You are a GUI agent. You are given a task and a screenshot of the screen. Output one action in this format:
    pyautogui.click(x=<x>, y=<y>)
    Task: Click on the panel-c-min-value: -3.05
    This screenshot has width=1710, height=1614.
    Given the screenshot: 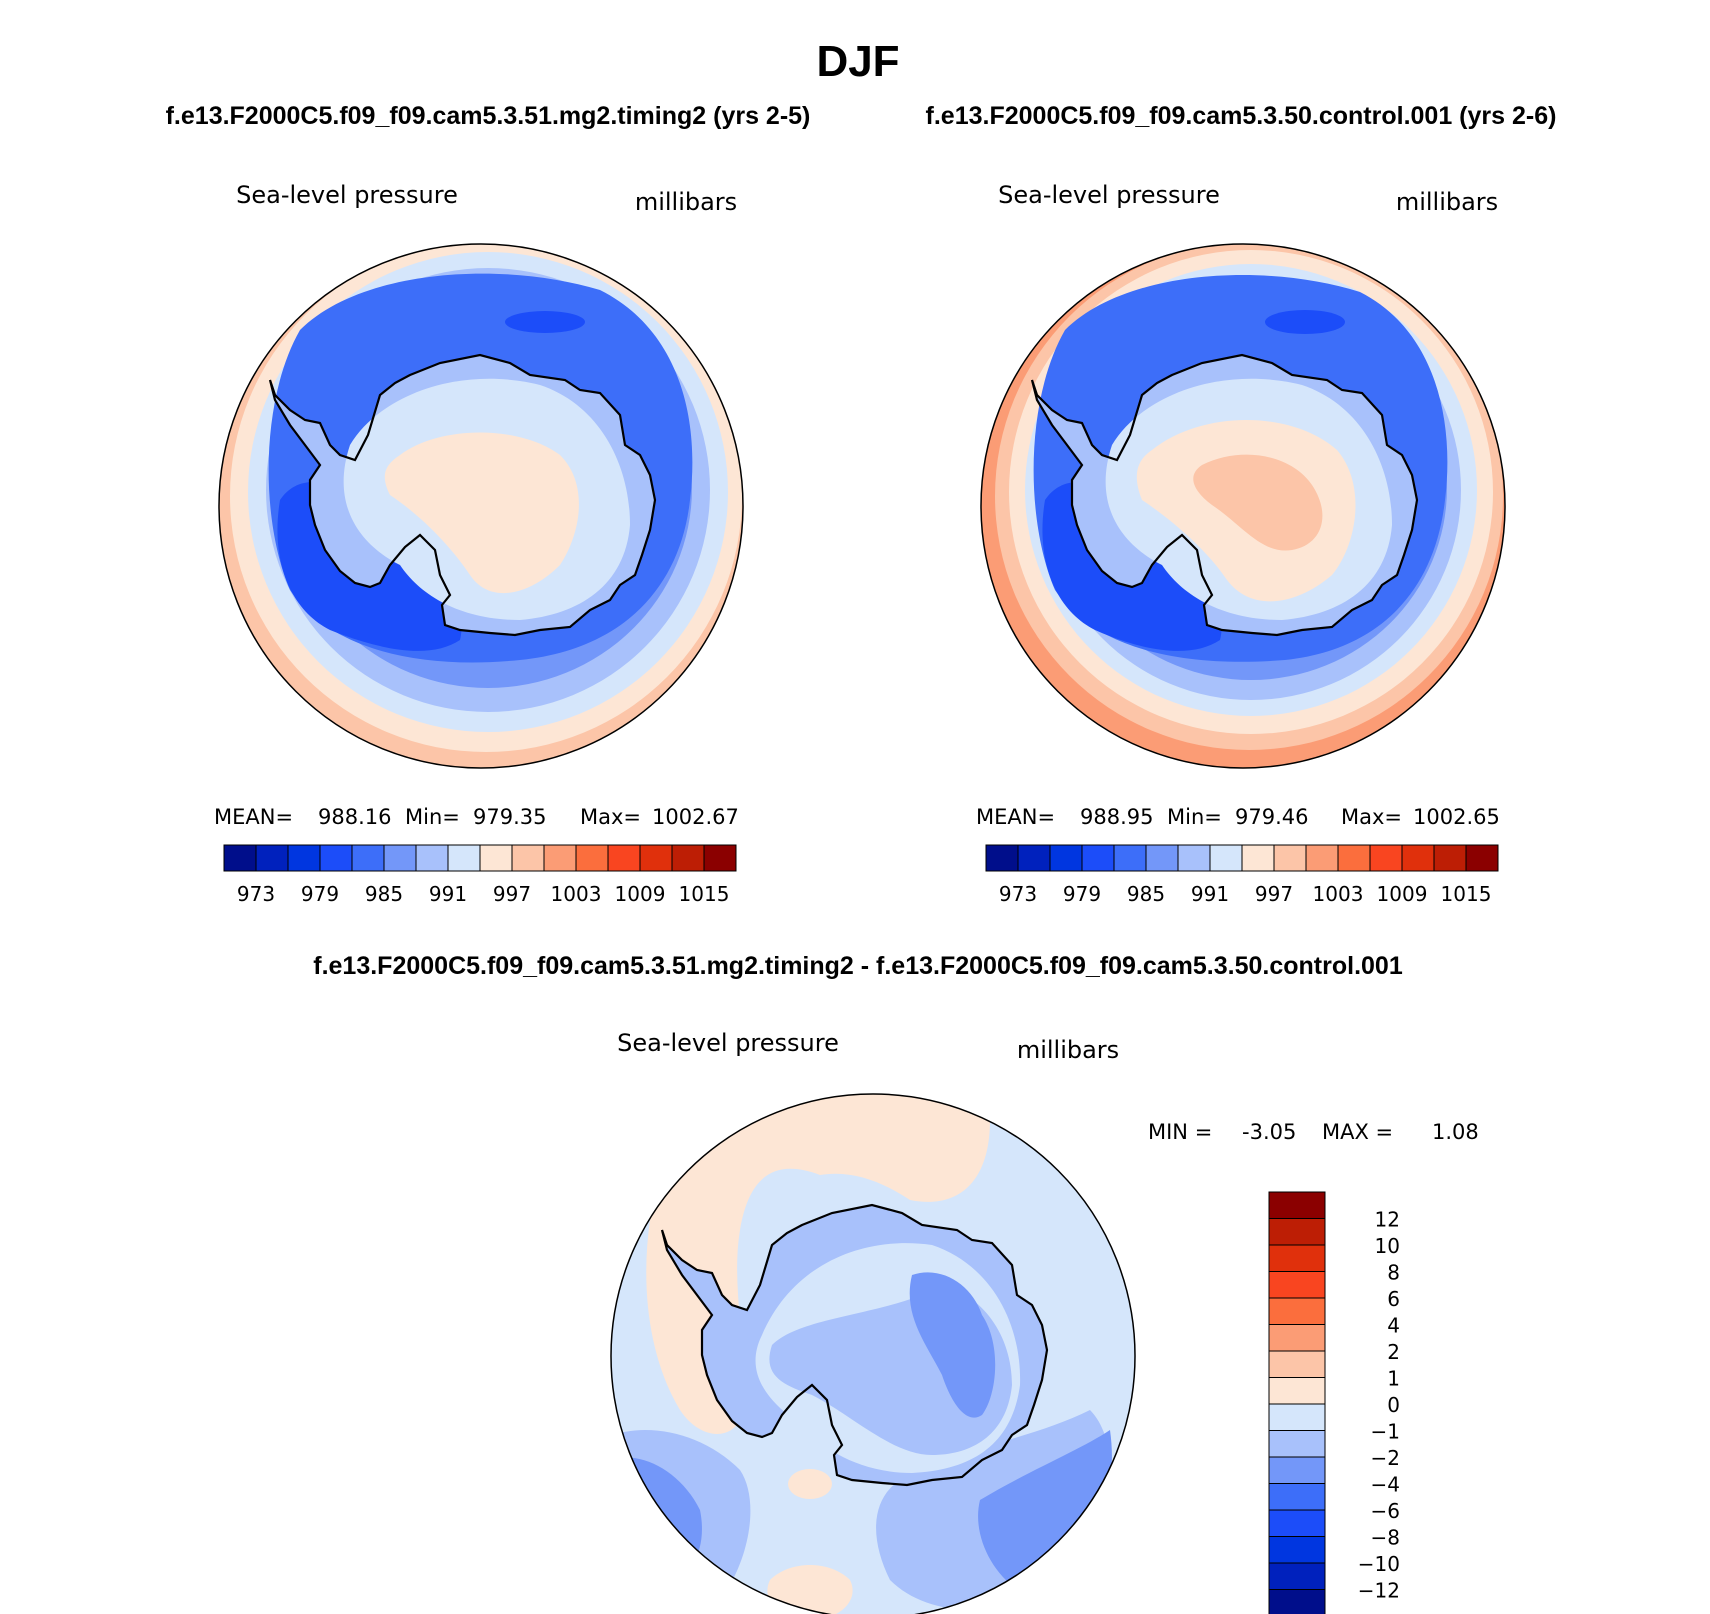 What is the action you would take?
    pyautogui.click(x=1269, y=1132)
    